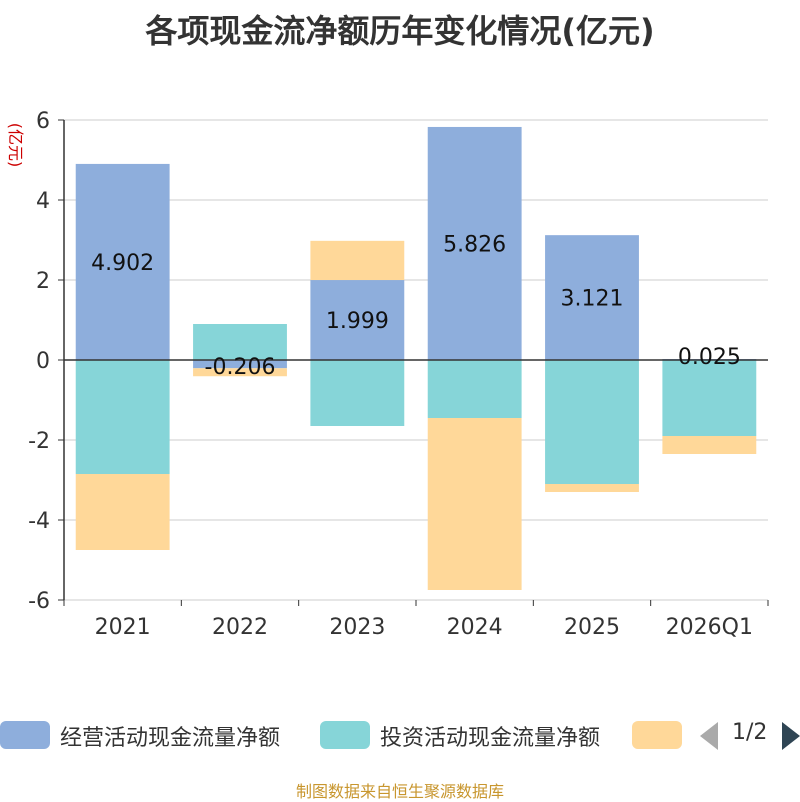 The height and width of the screenshot is (802, 800). I want to click on data-label-2025: 3.121, so click(592, 299).